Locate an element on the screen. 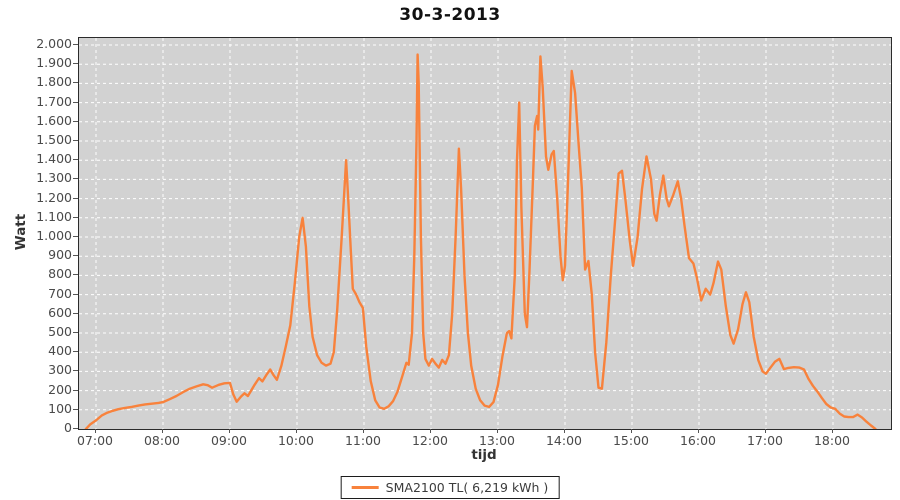 The height and width of the screenshot is (500, 900). x-tick-label: 10:00 is located at coordinates (296, 440).